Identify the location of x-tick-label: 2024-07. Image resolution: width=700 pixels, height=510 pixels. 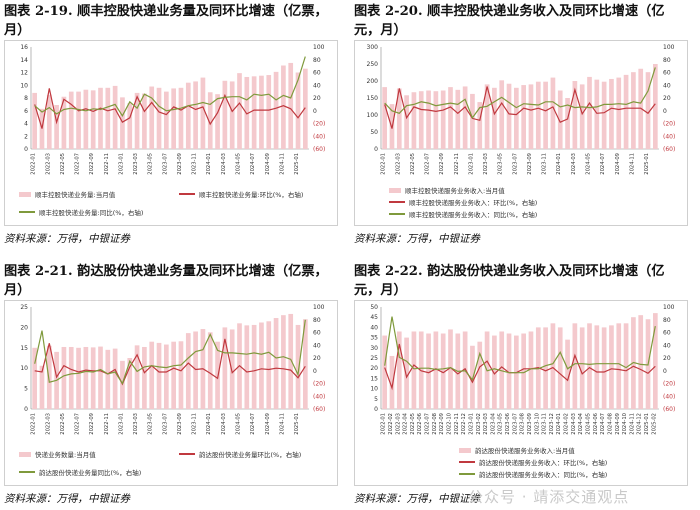
(603, 424).